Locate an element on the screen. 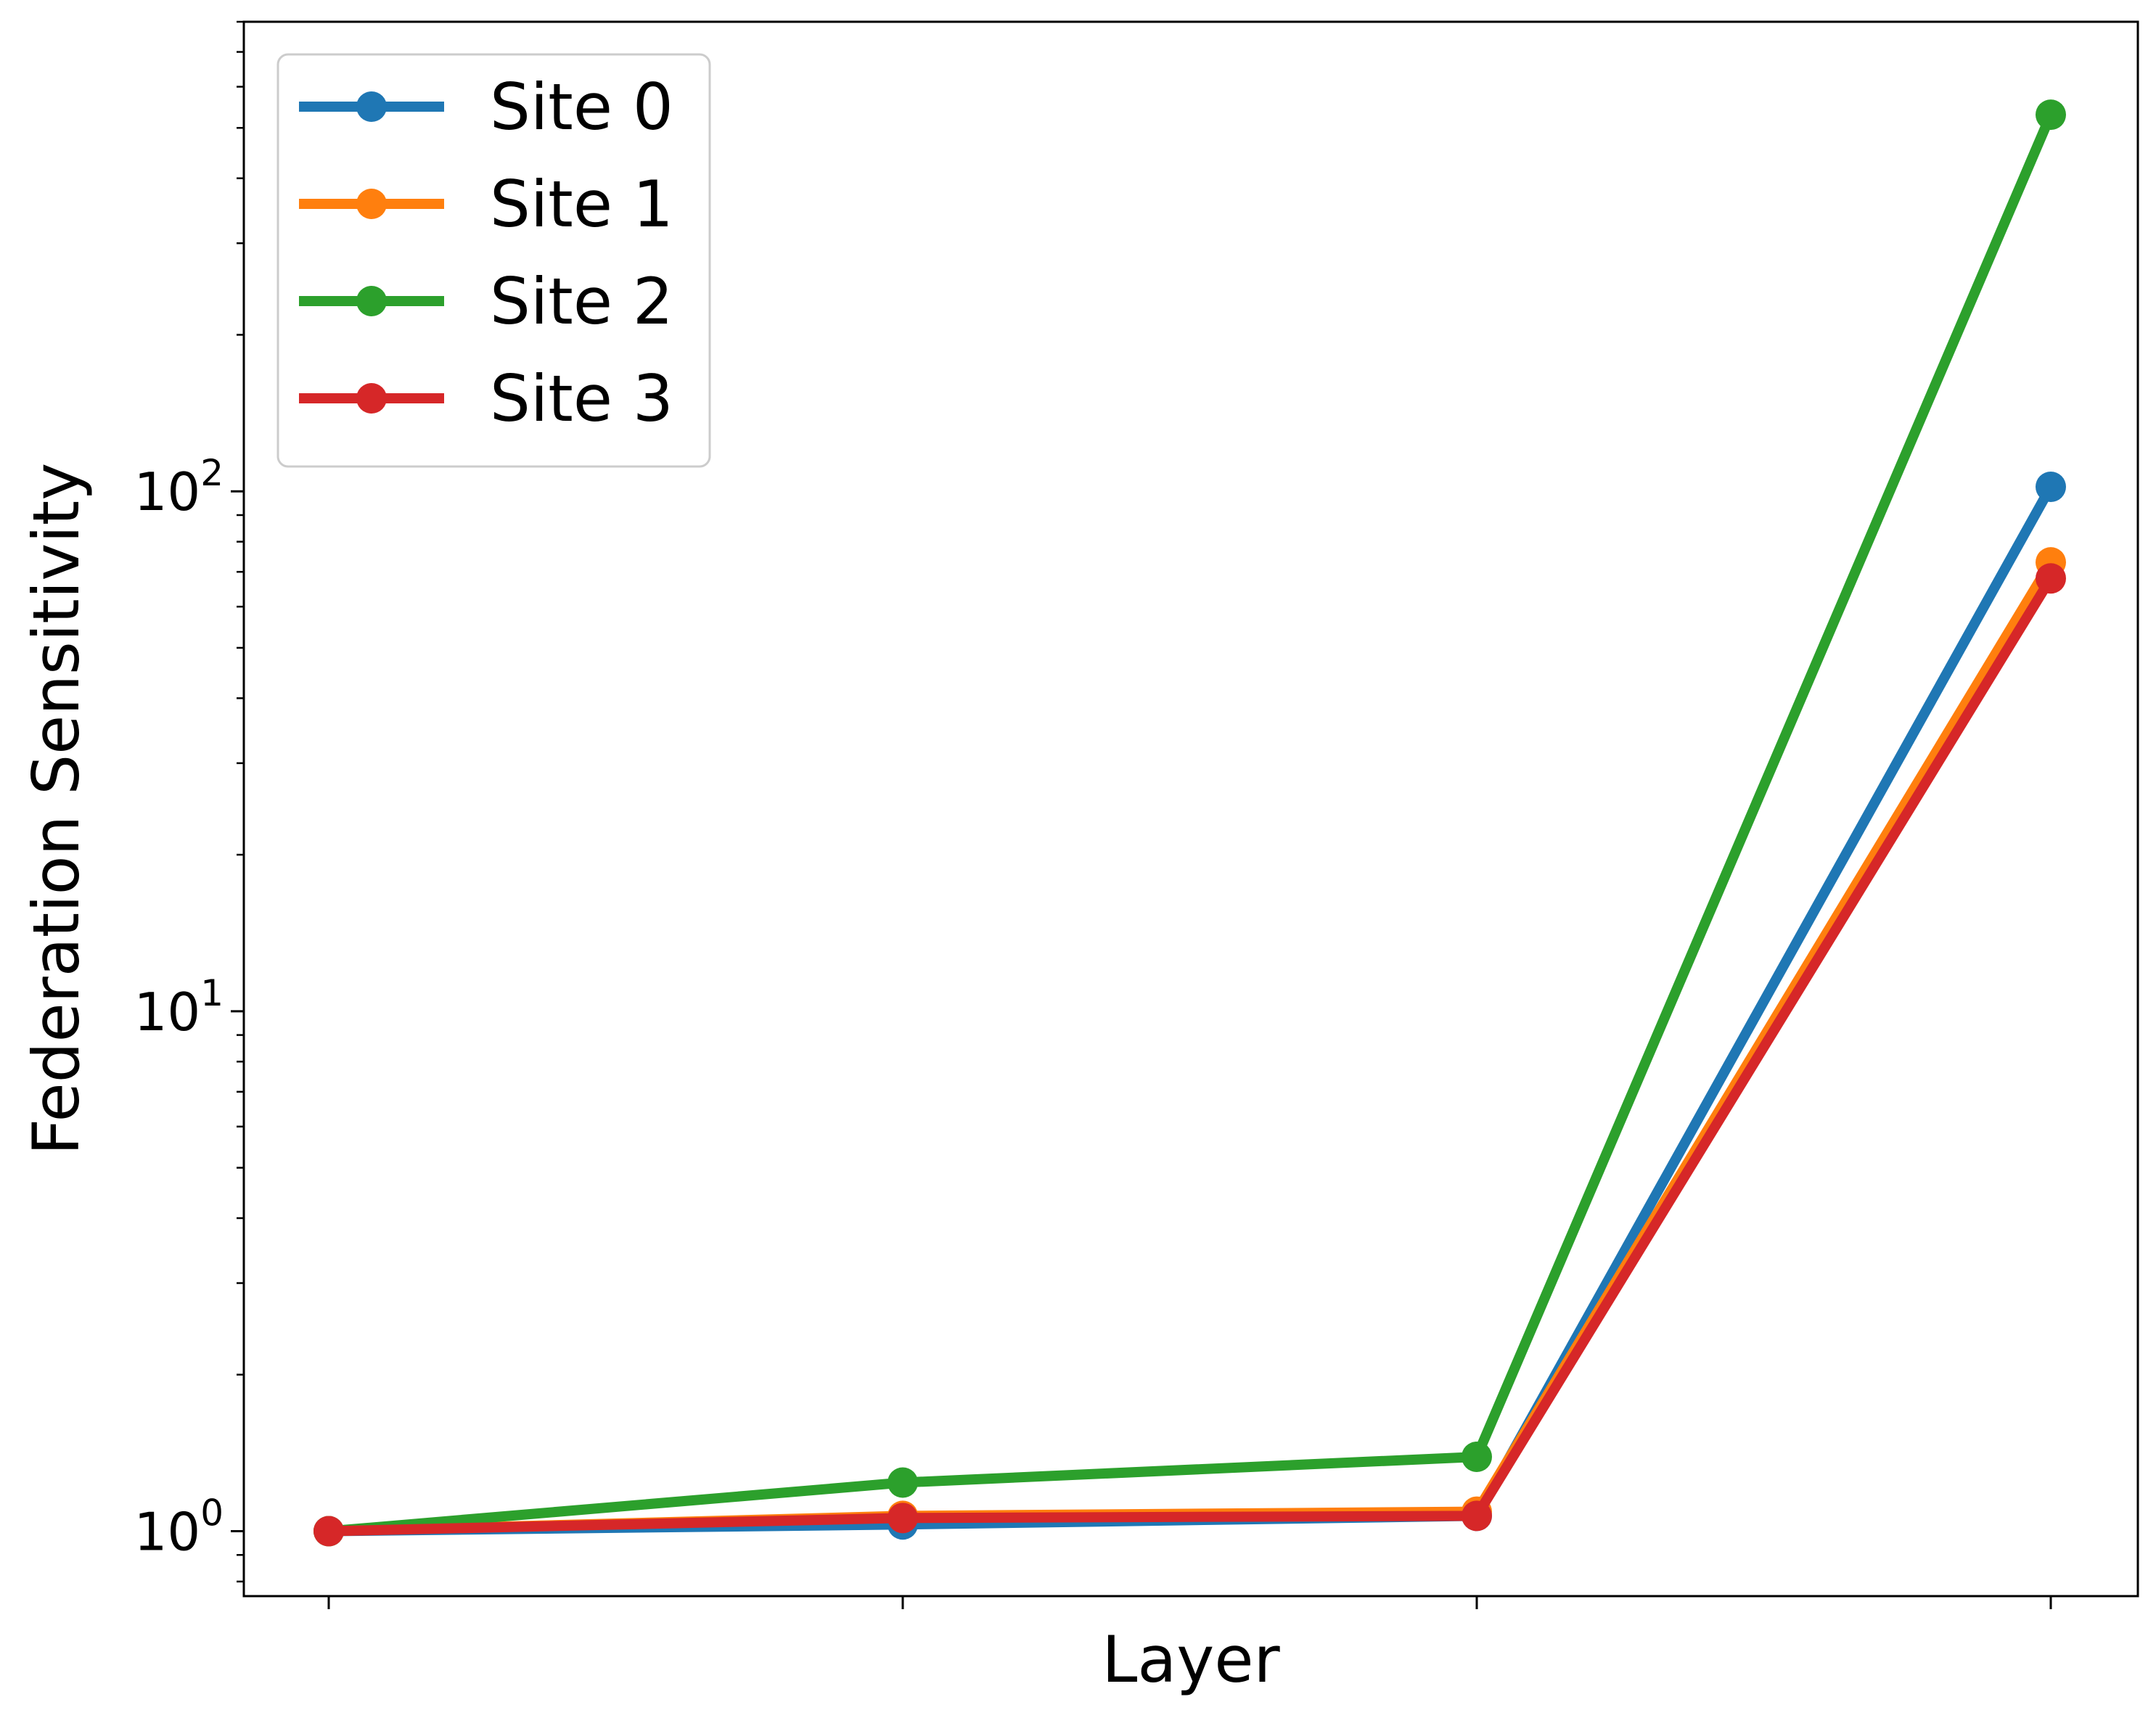  legend-item: Site 2 is located at coordinates (486, 301).